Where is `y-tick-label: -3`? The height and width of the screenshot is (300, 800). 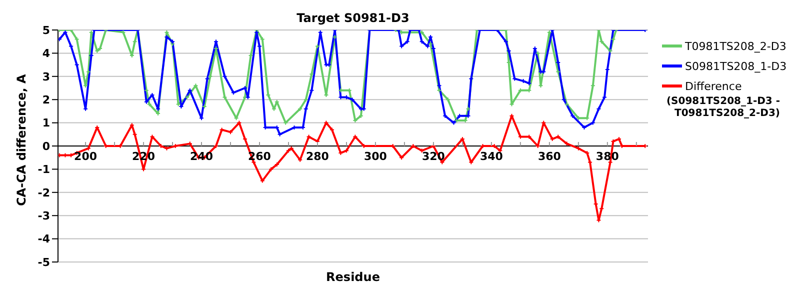
y-tick-label: -3 is located at coordinates (44, 216).